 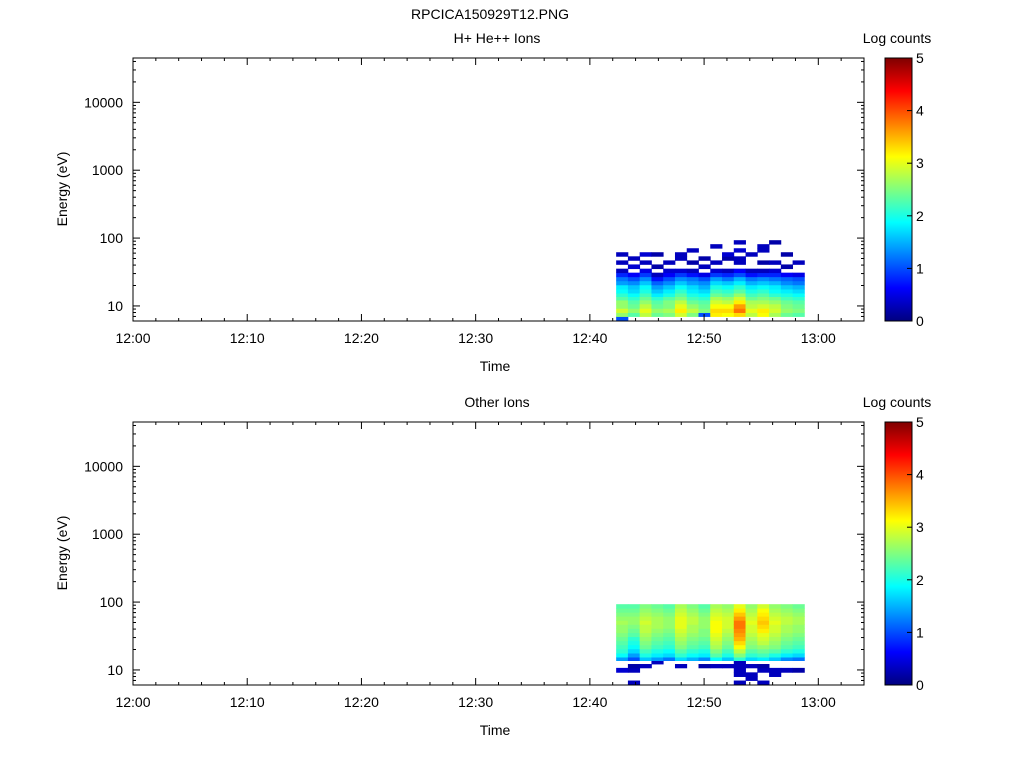 I want to click on panel-title: H+ He++ Ions, so click(x=497, y=38).